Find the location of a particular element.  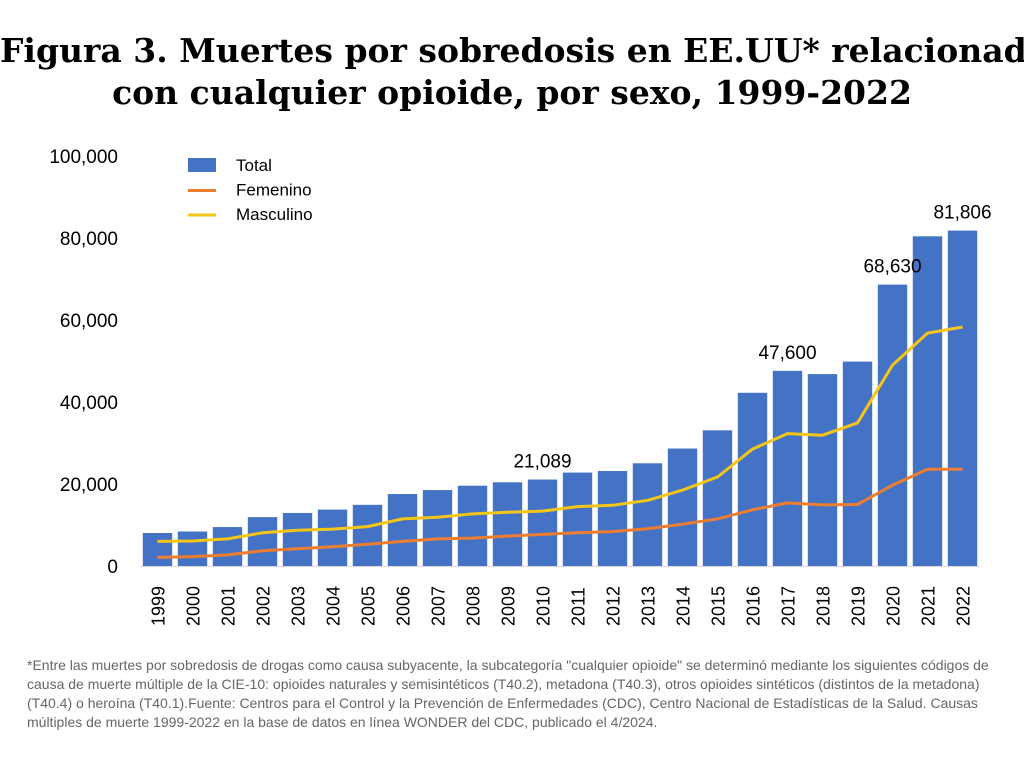

line-femenino is located at coordinates (560, 513).